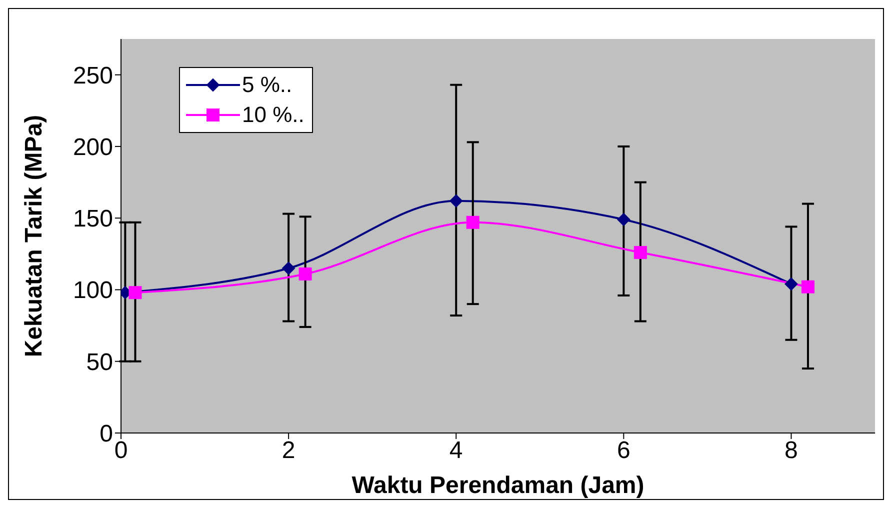 The width and height of the screenshot is (892, 508). I want to click on y-tick-label: 200, so click(92, 147).